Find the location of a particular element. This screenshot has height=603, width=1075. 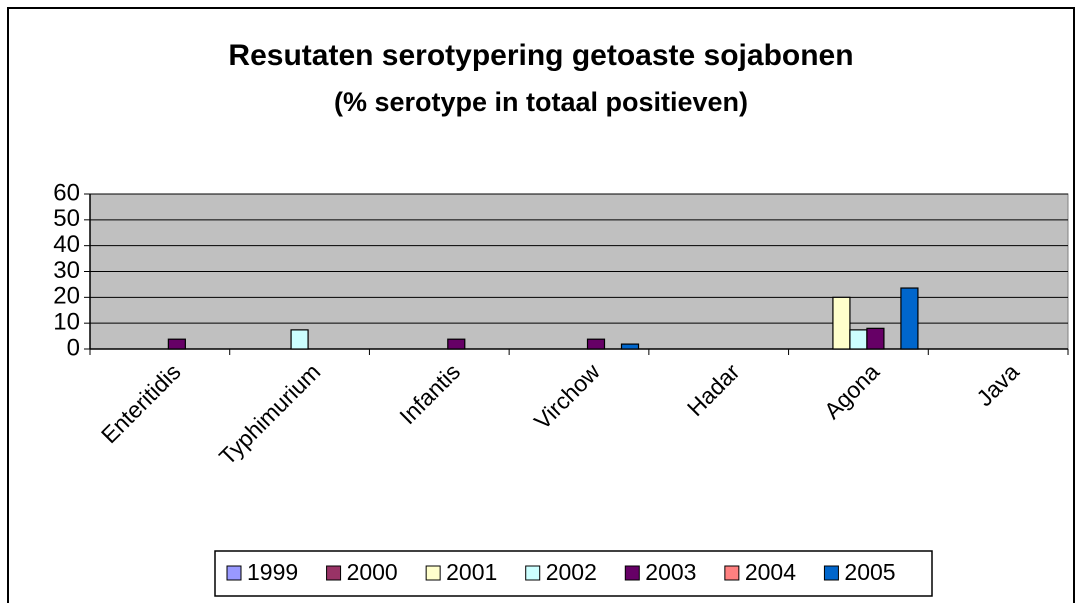

y-tick-label: 30 is located at coordinates (66, 270).